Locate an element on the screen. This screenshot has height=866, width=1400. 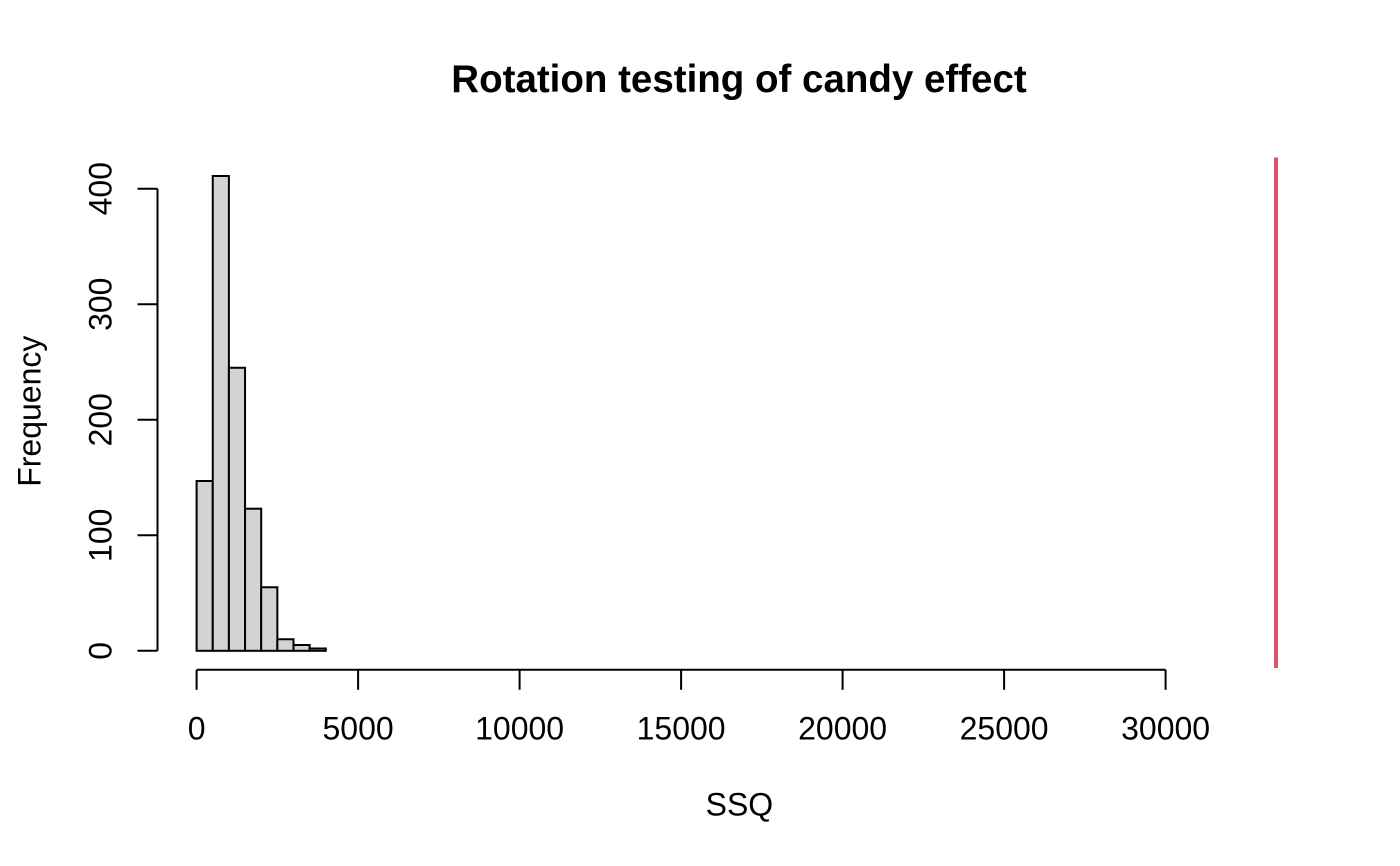
svg-text: Frequency is located at coordinates (30, 411).